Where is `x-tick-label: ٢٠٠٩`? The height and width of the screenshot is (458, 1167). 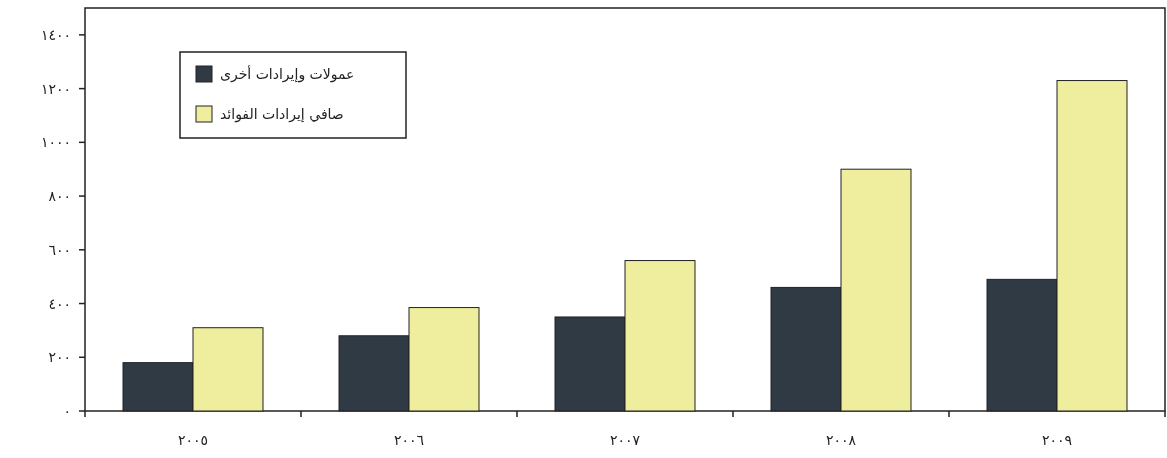
x-tick-label: ٢٠٠٩ is located at coordinates (1057, 440).